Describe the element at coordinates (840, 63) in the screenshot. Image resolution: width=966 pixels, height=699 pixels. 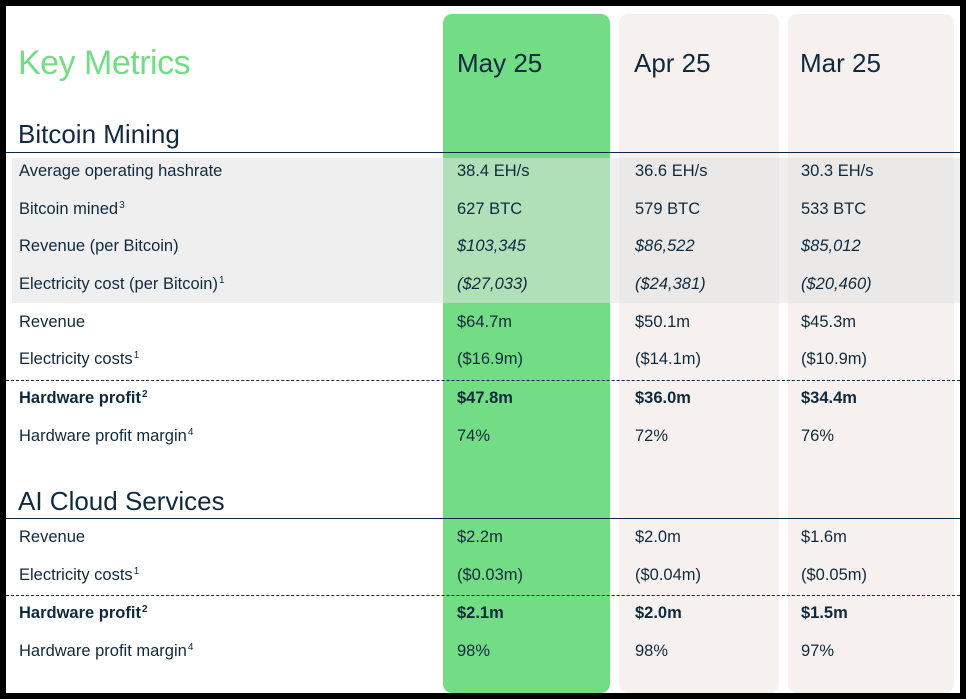
I see `column-header-mar: Mar 25` at that location.